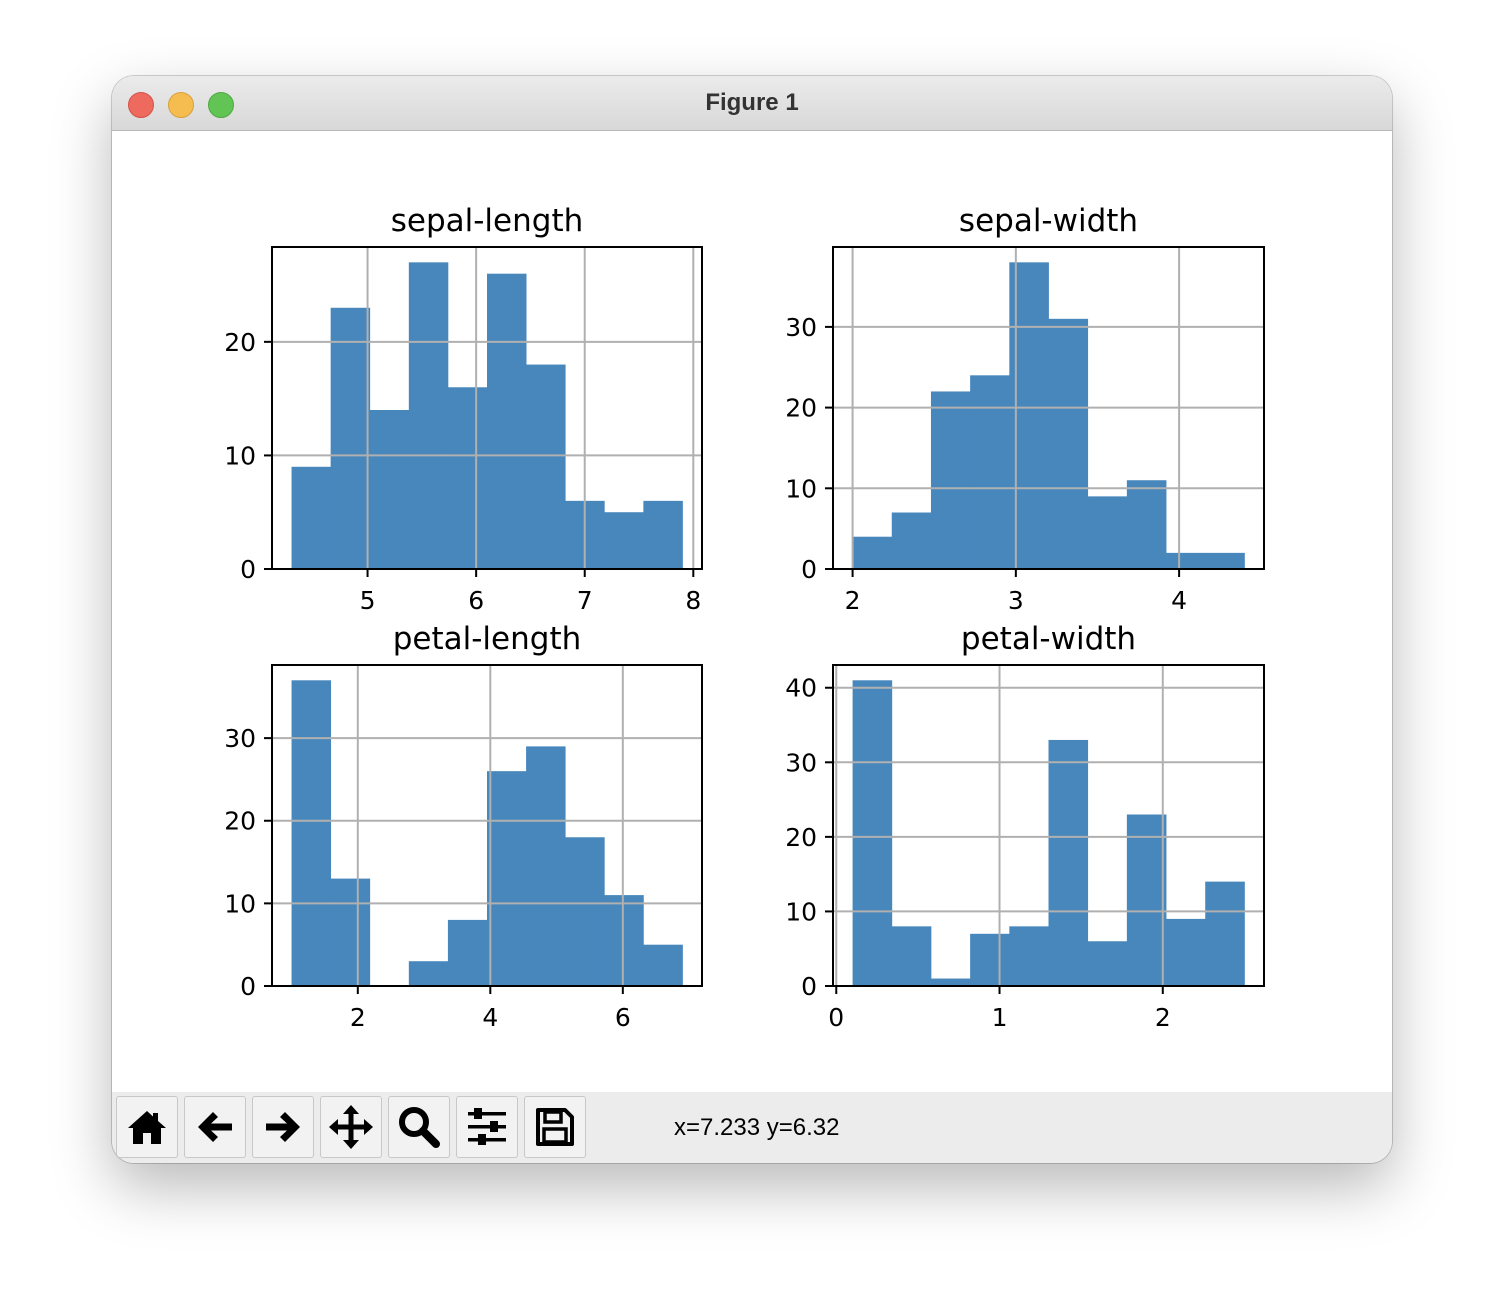 This screenshot has width=1504, height=1312. Describe the element at coordinates (487, 639) in the screenshot. I see `subplot-title: petal-length` at that location.